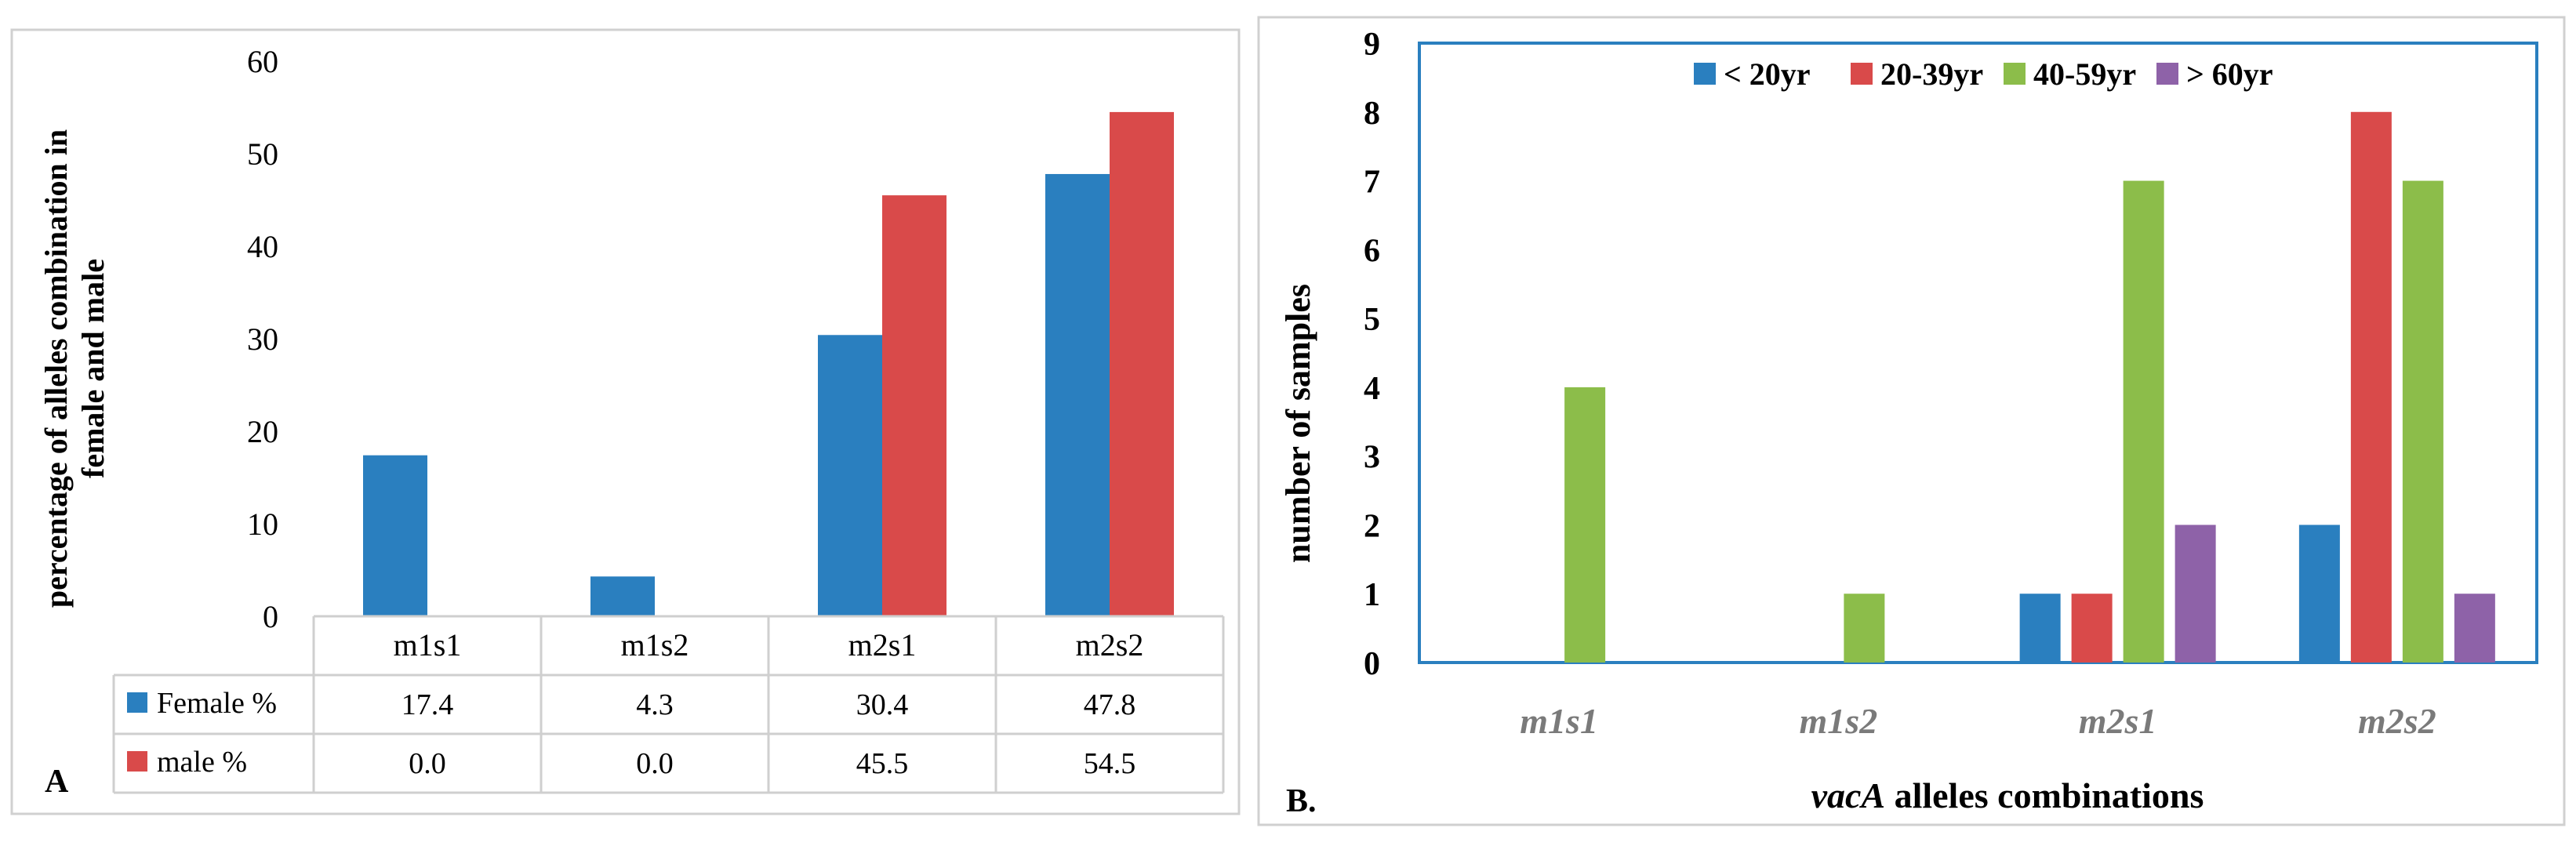 Image resolution: width=2576 pixels, height=846 pixels. What do you see at coordinates (1372, 458) in the screenshot?
I see `b-ytick-label: 3` at bounding box center [1372, 458].